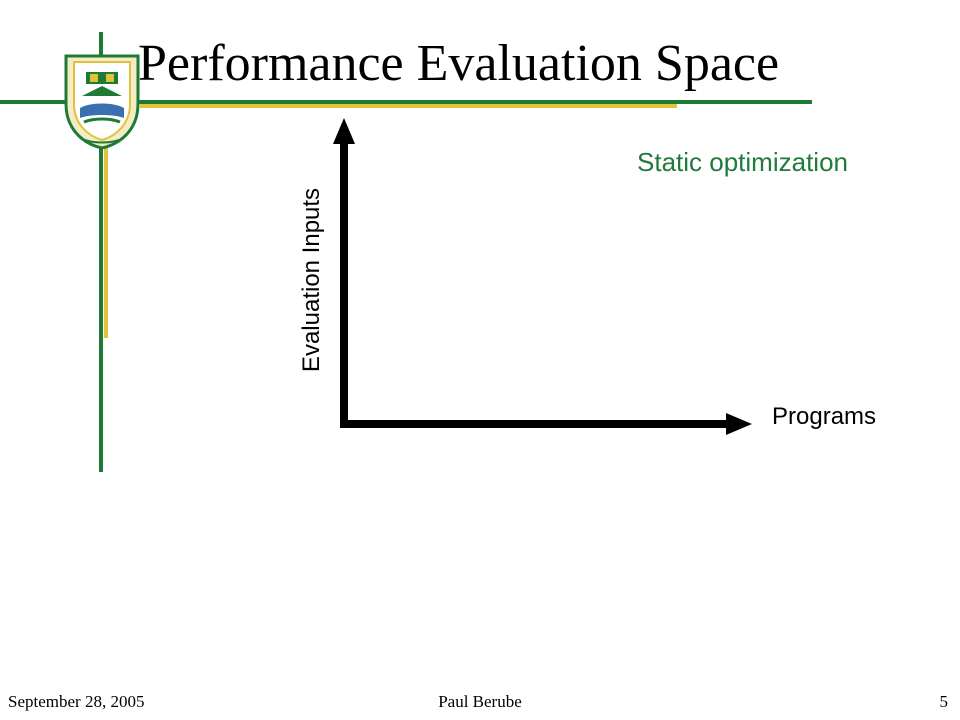  I want to click on x-axis-label: Programs, so click(824, 416).